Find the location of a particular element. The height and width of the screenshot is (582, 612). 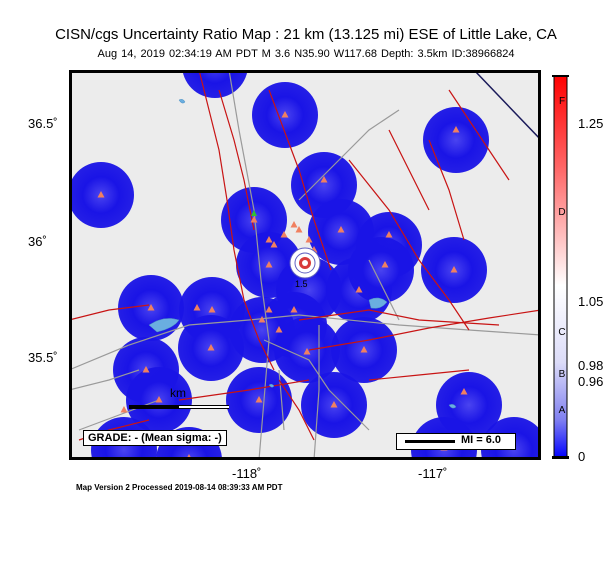

colorbar-tick-0: 0 is located at coordinates (582, 456).